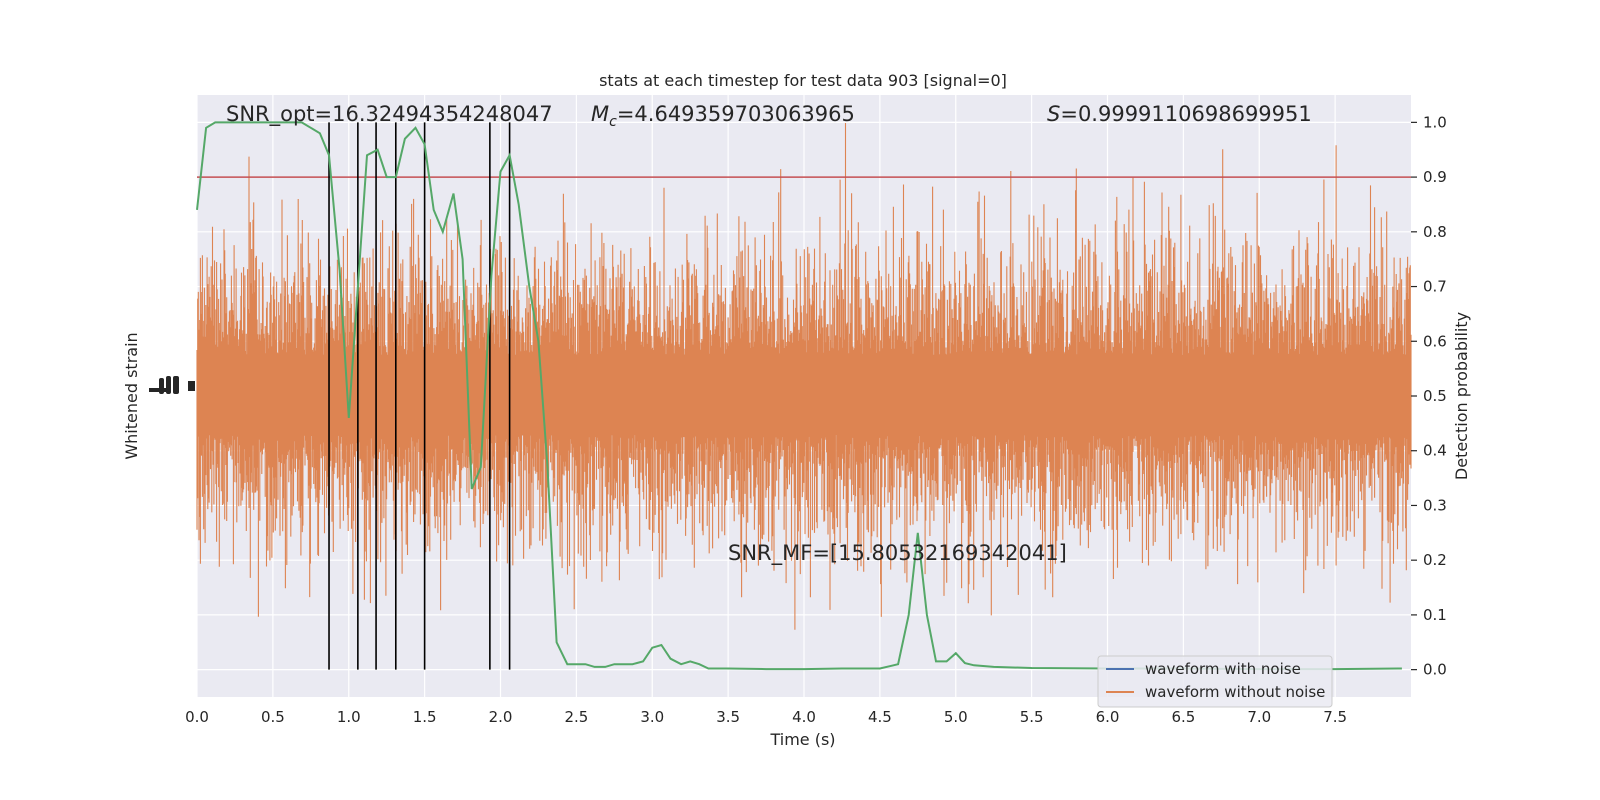 The image size is (1600, 800). I want to click on y-tick-label: 1.0, so click(1435, 122).